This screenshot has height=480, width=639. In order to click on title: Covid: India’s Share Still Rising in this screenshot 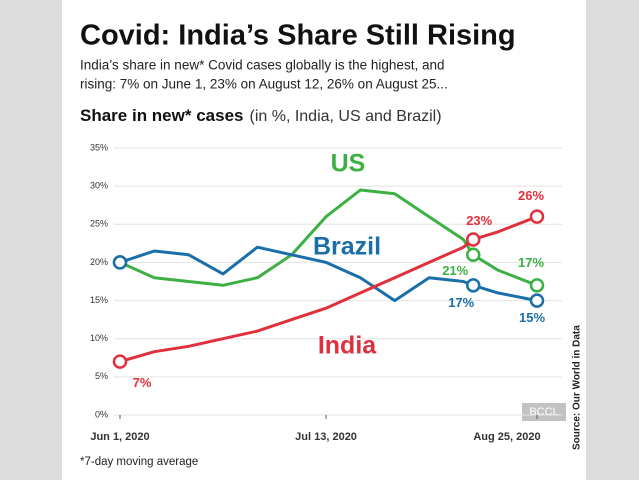, I will do `click(298, 36)`.